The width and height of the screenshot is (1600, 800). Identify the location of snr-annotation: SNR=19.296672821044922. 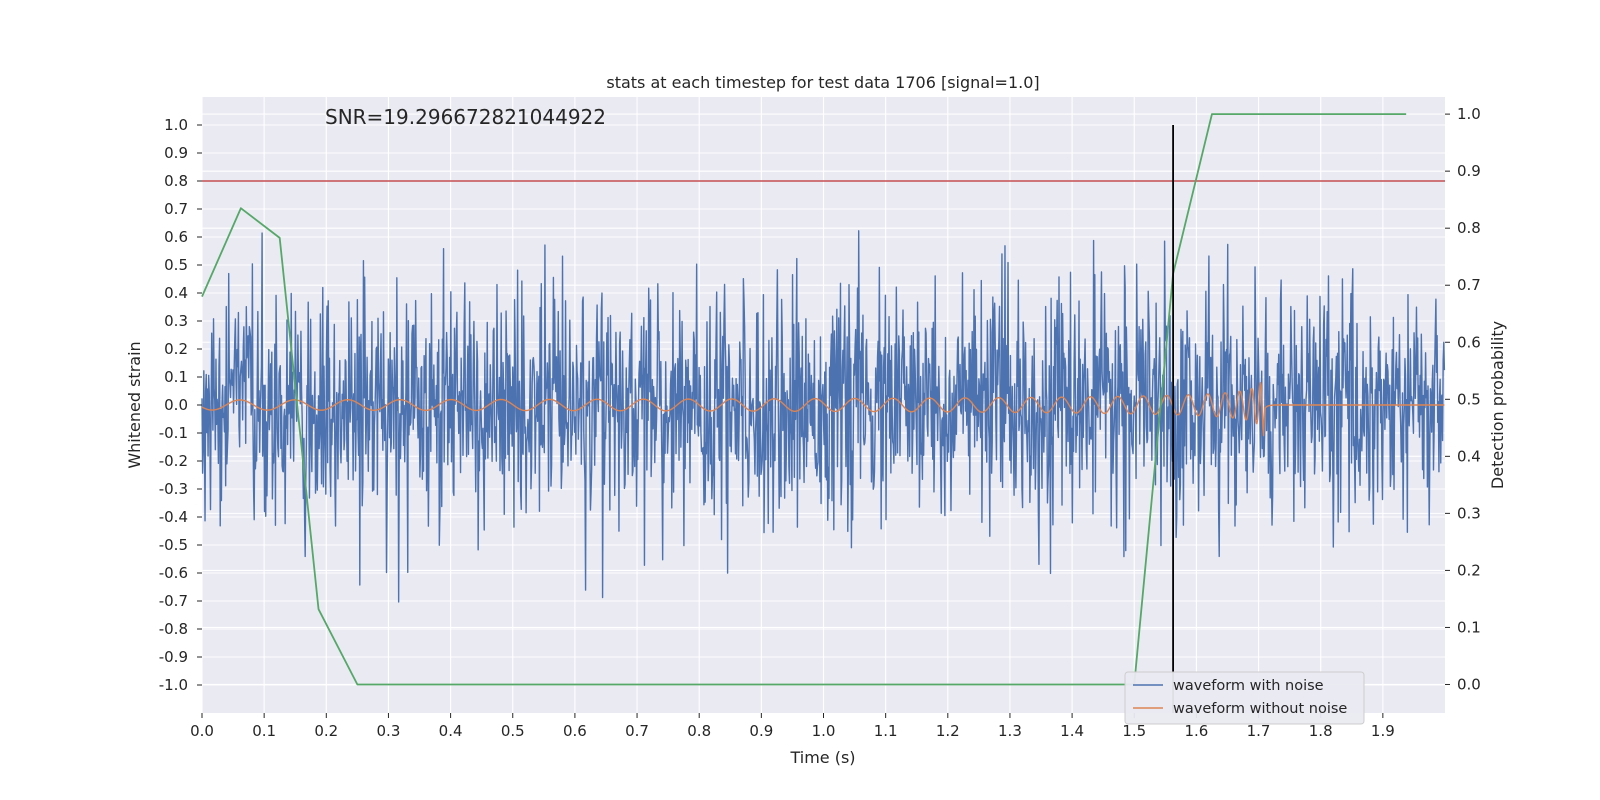
(465, 117).